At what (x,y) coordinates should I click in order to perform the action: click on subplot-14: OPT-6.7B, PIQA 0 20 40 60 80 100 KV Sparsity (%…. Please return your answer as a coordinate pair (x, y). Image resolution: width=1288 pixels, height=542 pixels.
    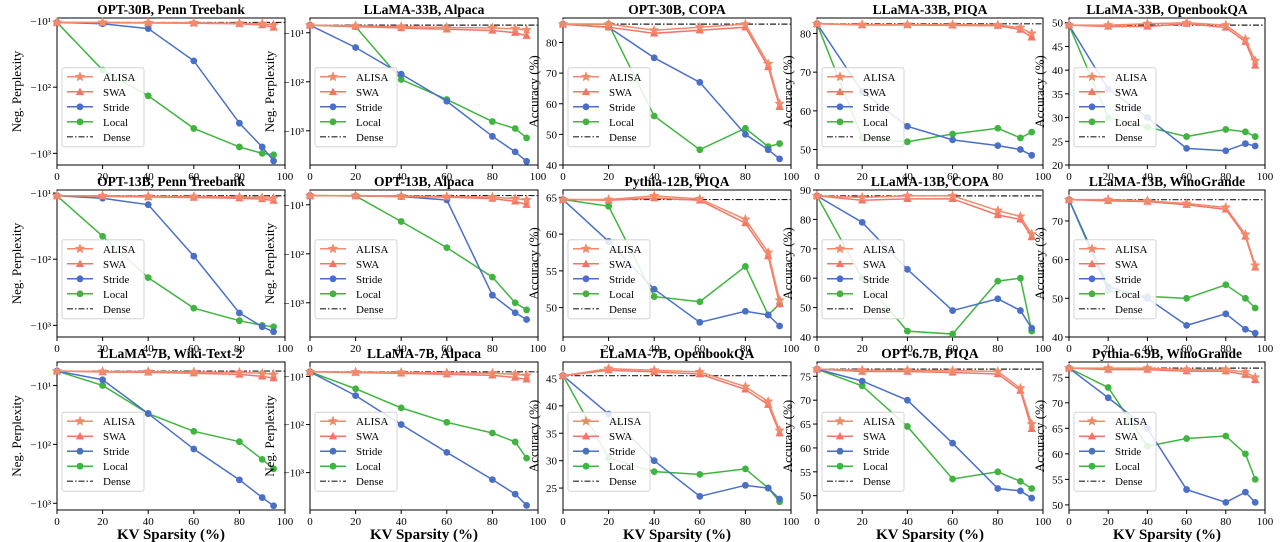
    Looking at the image, I should click on (916, 444).